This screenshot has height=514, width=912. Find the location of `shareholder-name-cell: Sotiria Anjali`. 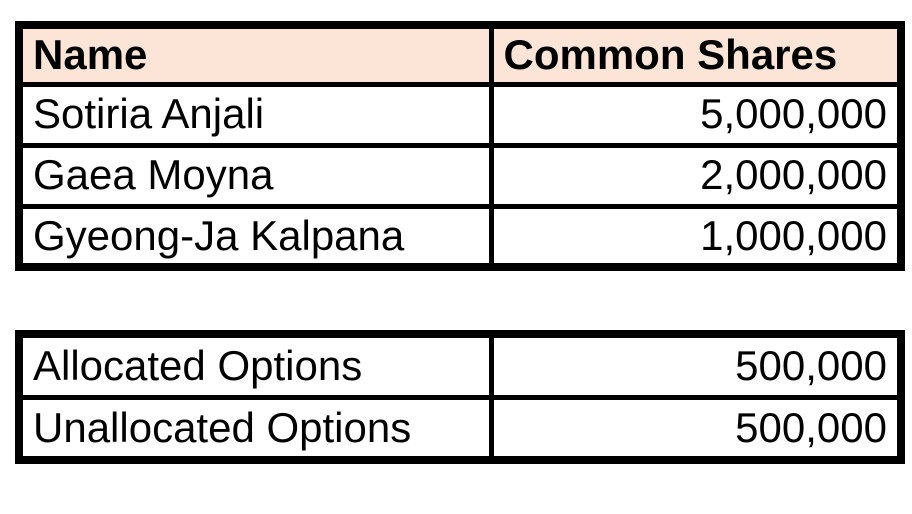

shareholder-name-cell: Sotiria Anjali is located at coordinates (255, 114).